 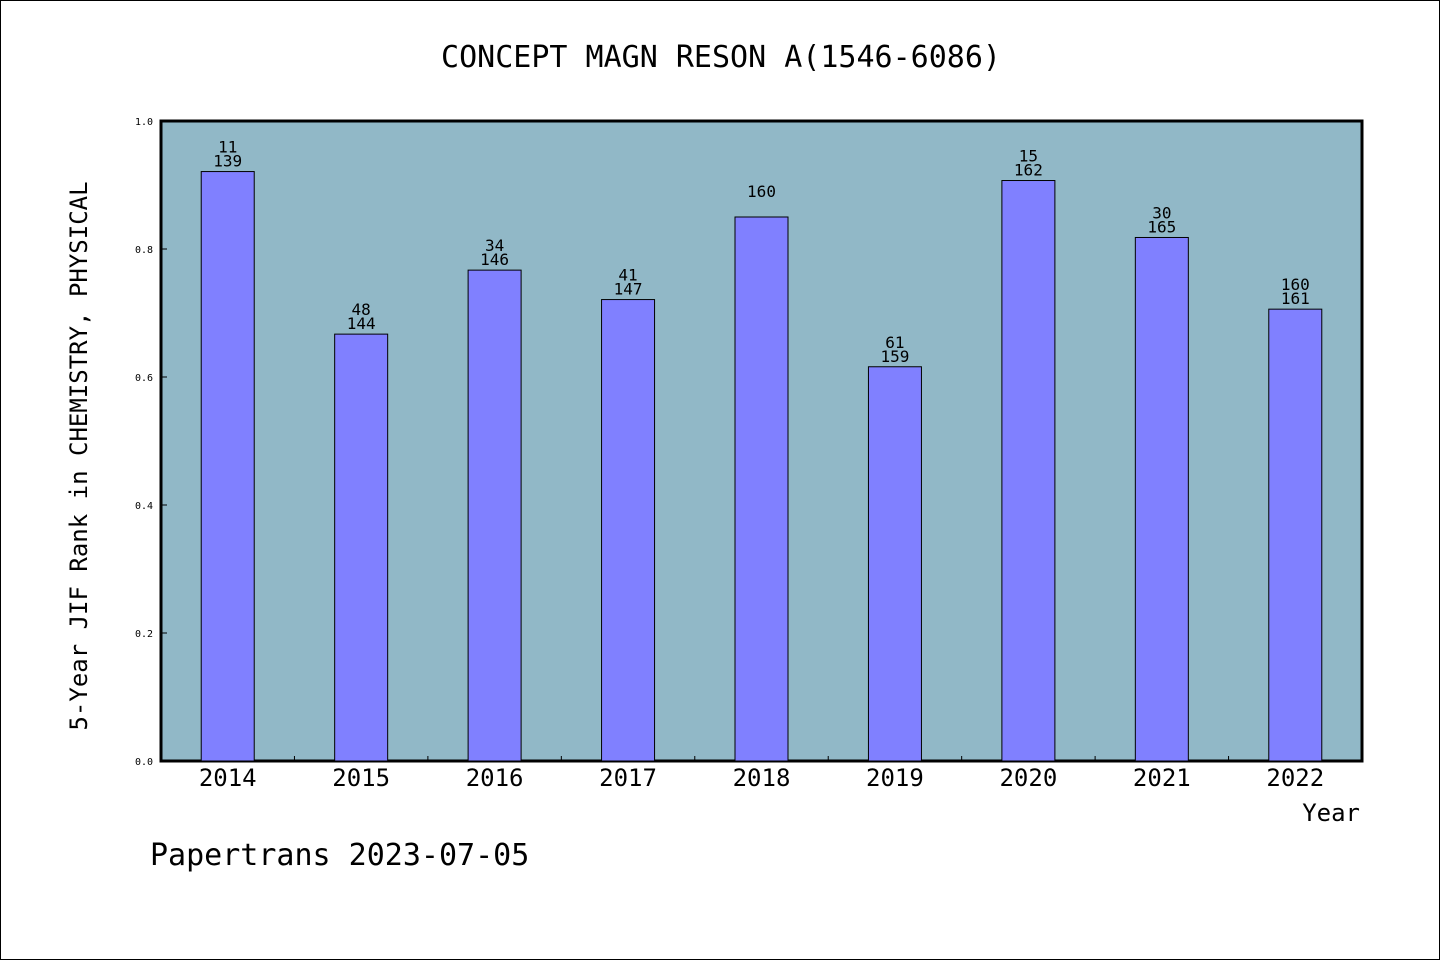 I want to click on x-axis-label: Year, so click(x=1331, y=813).